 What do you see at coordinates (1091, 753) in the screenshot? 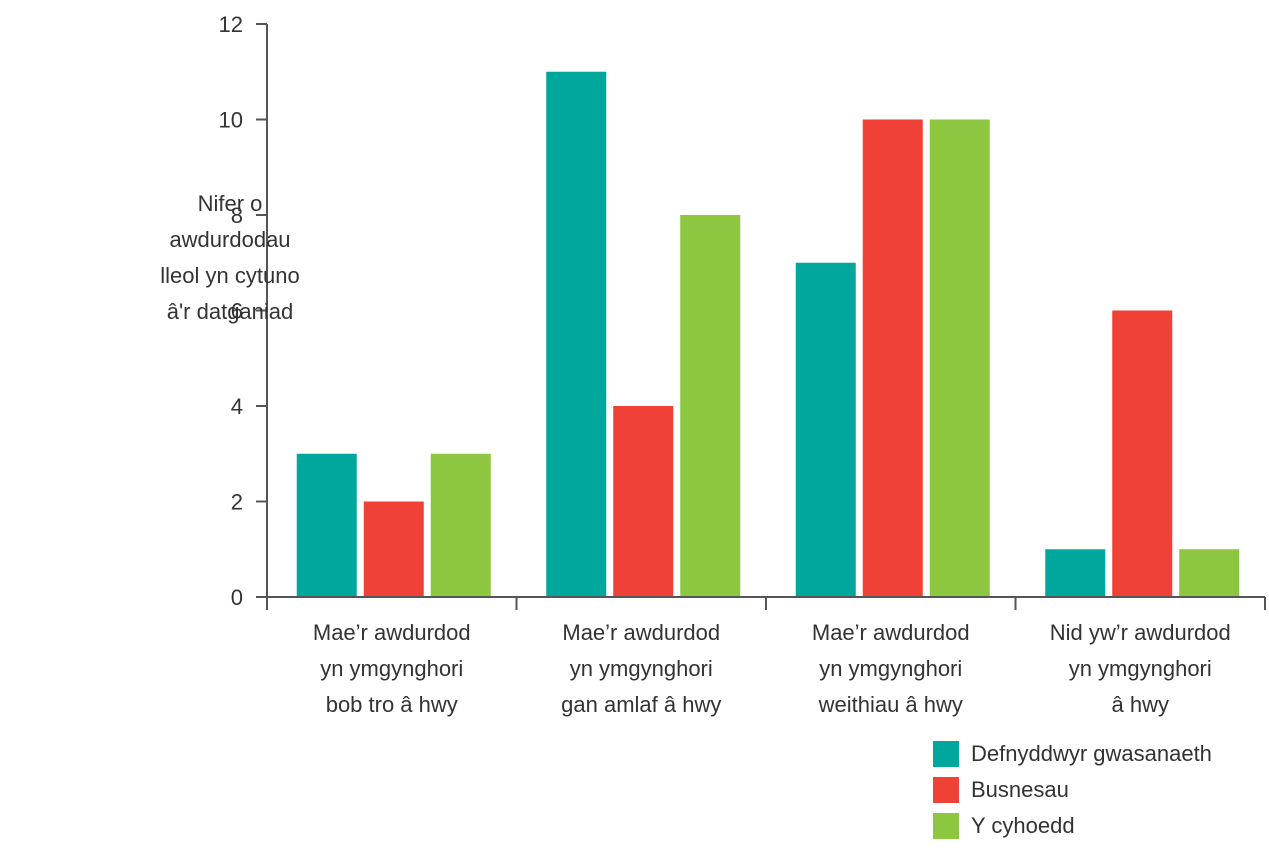
I see `legend-label: Defnyddwyr gwasanaeth` at bounding box center [1091, 753].